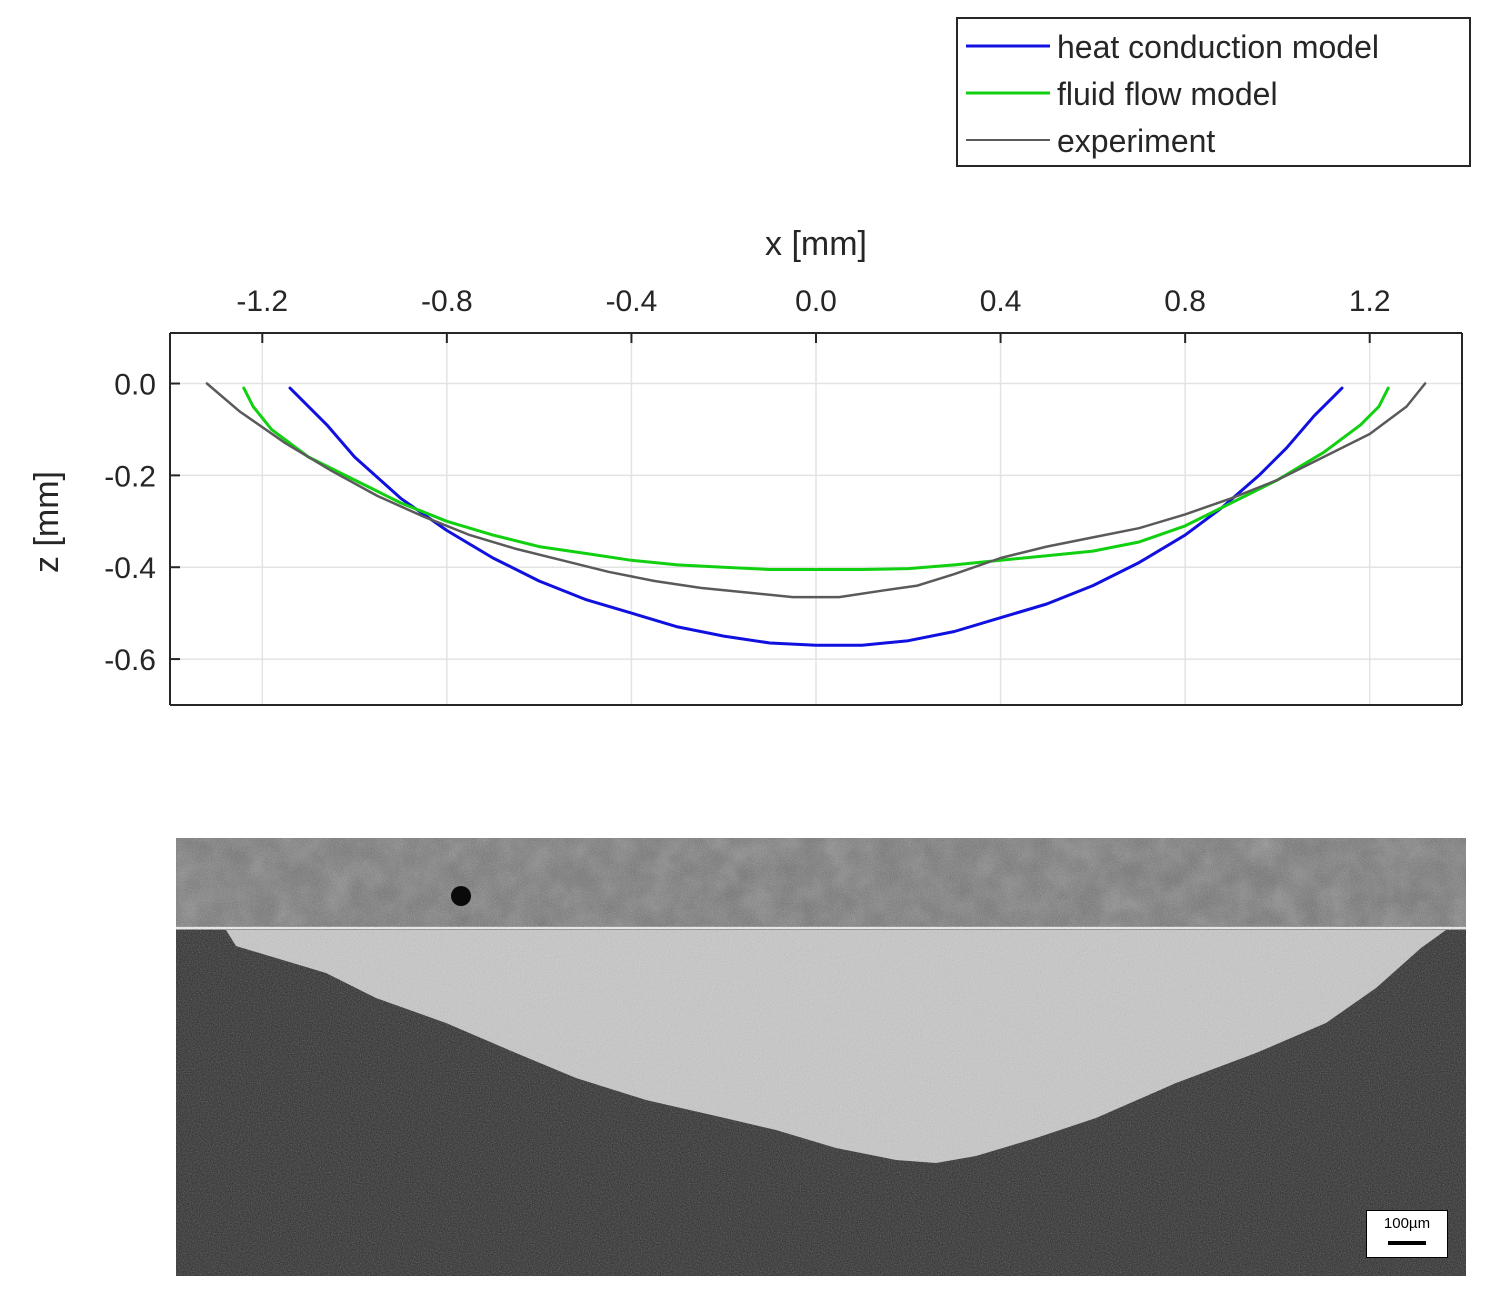  What do you see at coordinates (130, 568) in the screenshot?
I see `y-tick-label: -0.4` at bounding box center [130, 568].